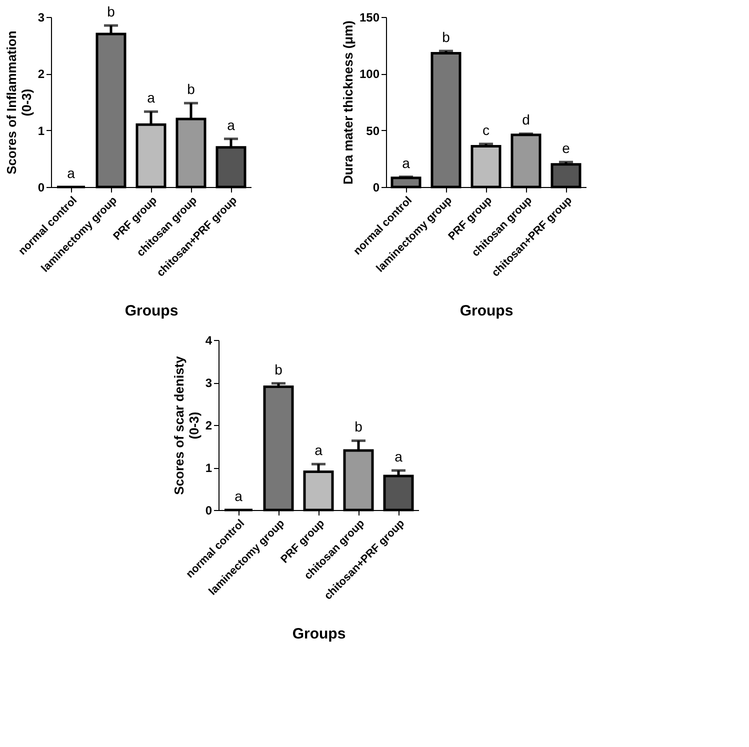  I want to click on y-axis-title: Scores of Inflammation (0-3), so click(19, 102).